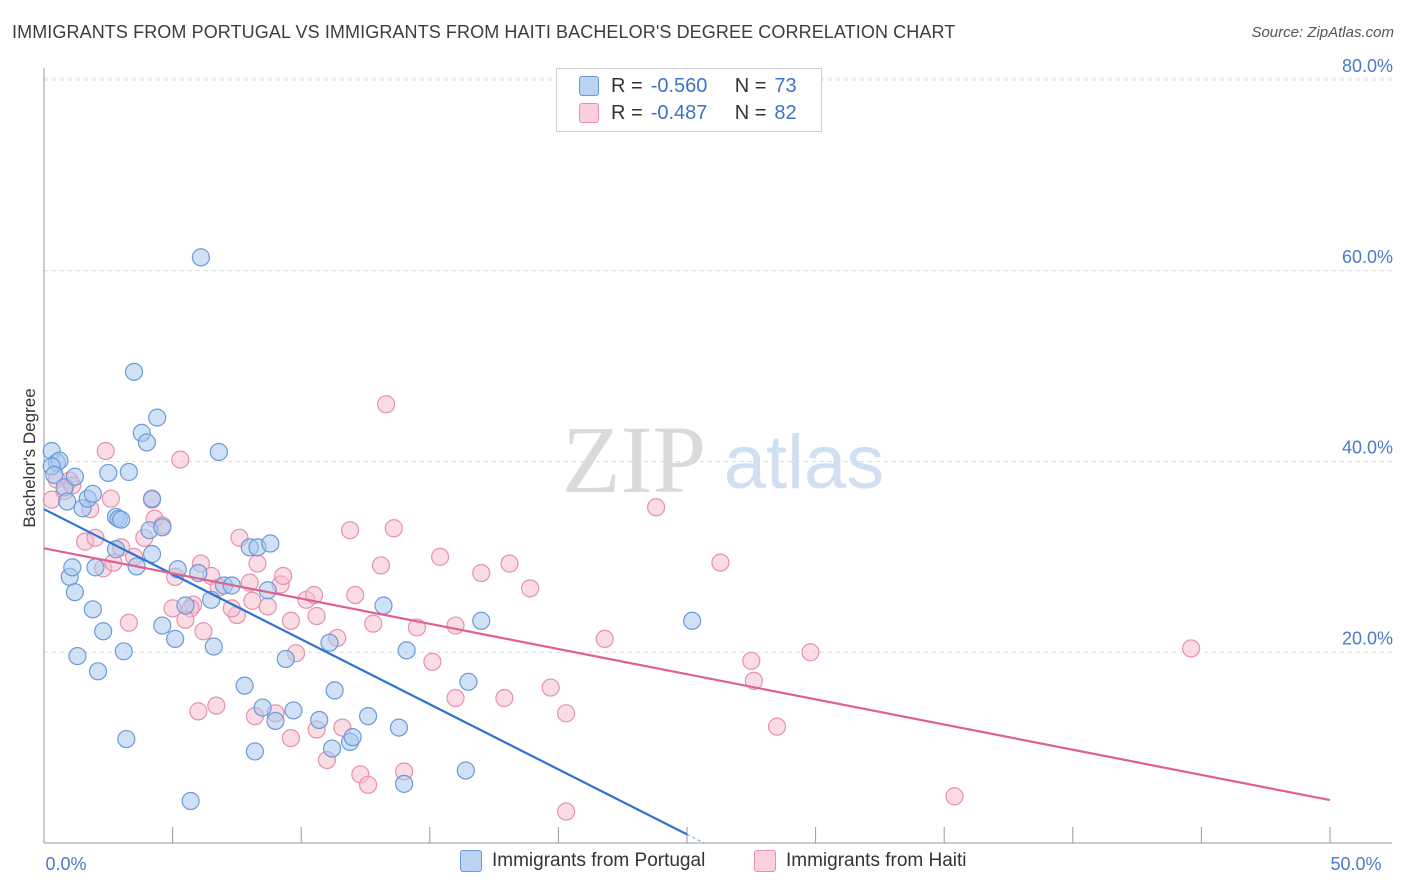 The height and width of the screenshot is (892, 1406). What do you see at coordinates (1367, 448) in the screenshot?
I see `y-tick-label: 40.0%` at bounding box center [1367, 448].